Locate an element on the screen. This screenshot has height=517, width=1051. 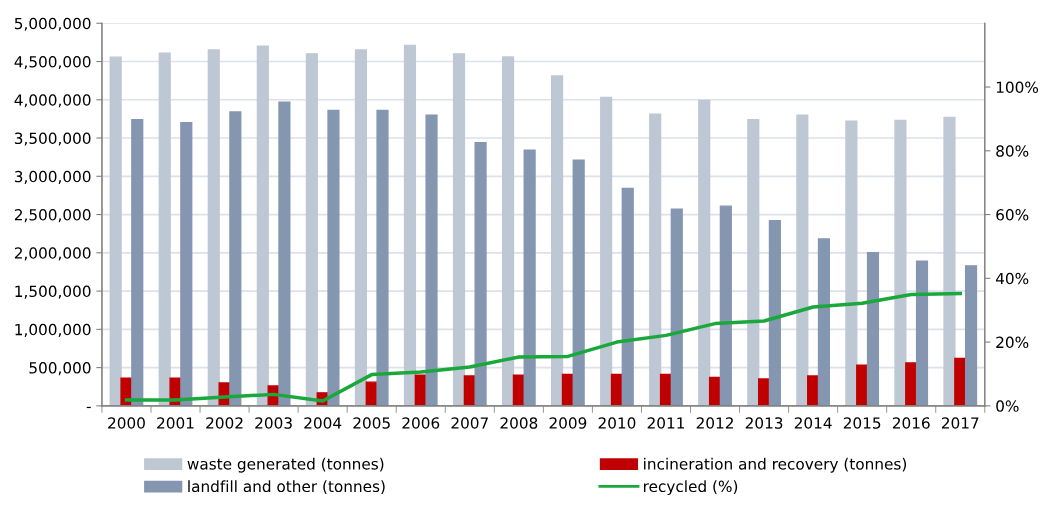
x-tick-label: 2002 is located at coordinates (224, 423).